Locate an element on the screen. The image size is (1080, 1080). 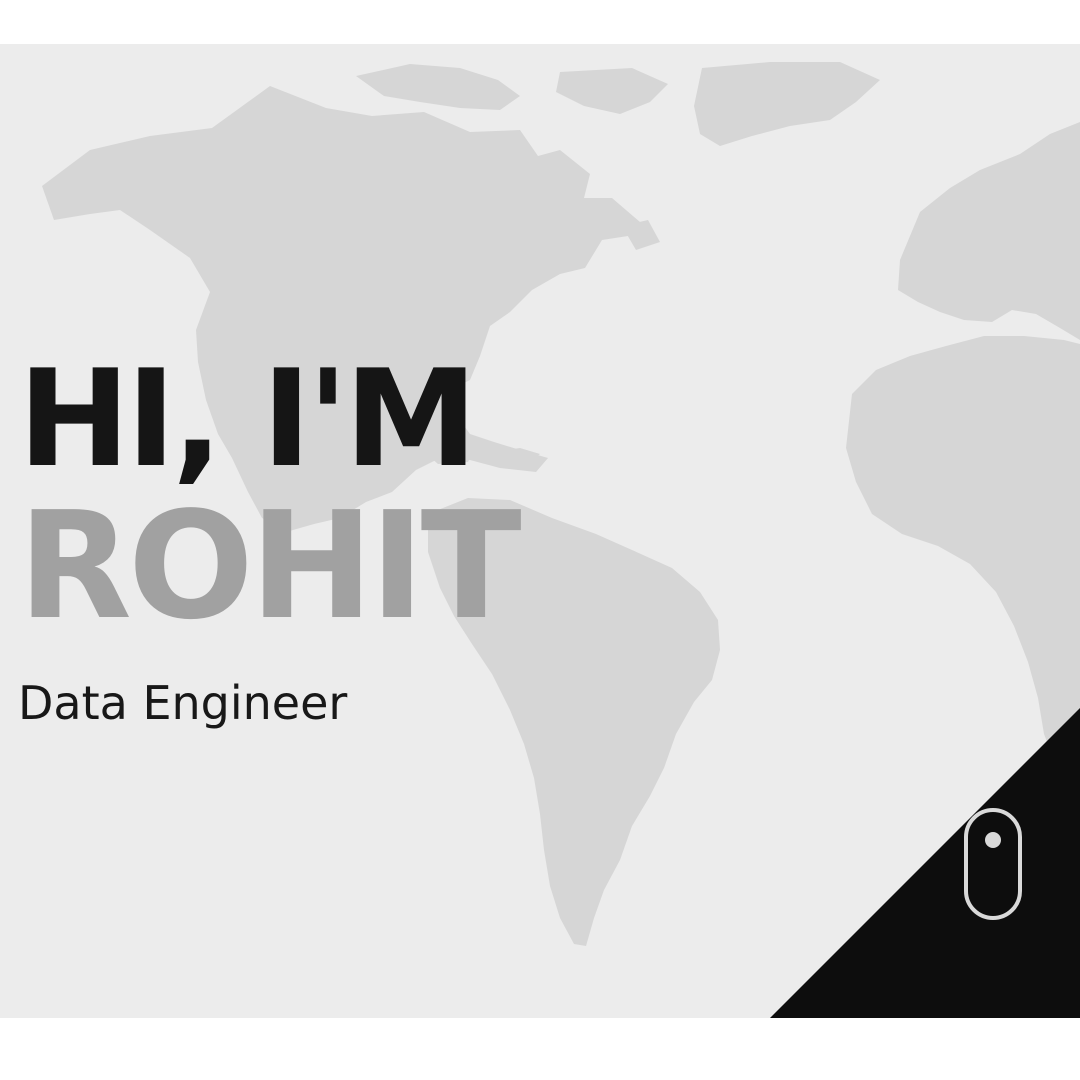
mouse-scroll-icon is located at coordinates (993, 864).